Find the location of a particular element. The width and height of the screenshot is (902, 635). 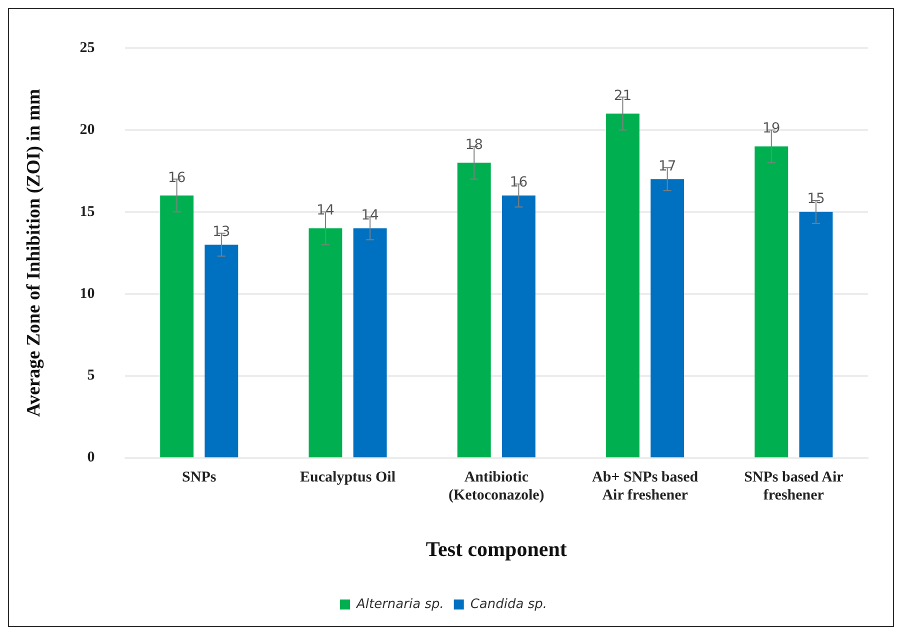

data-label: 18 is located at coordinates (474, 144).